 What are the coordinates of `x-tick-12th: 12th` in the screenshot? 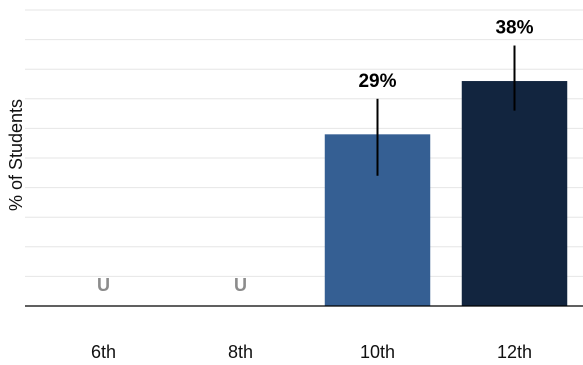 It's located at (514, 352).